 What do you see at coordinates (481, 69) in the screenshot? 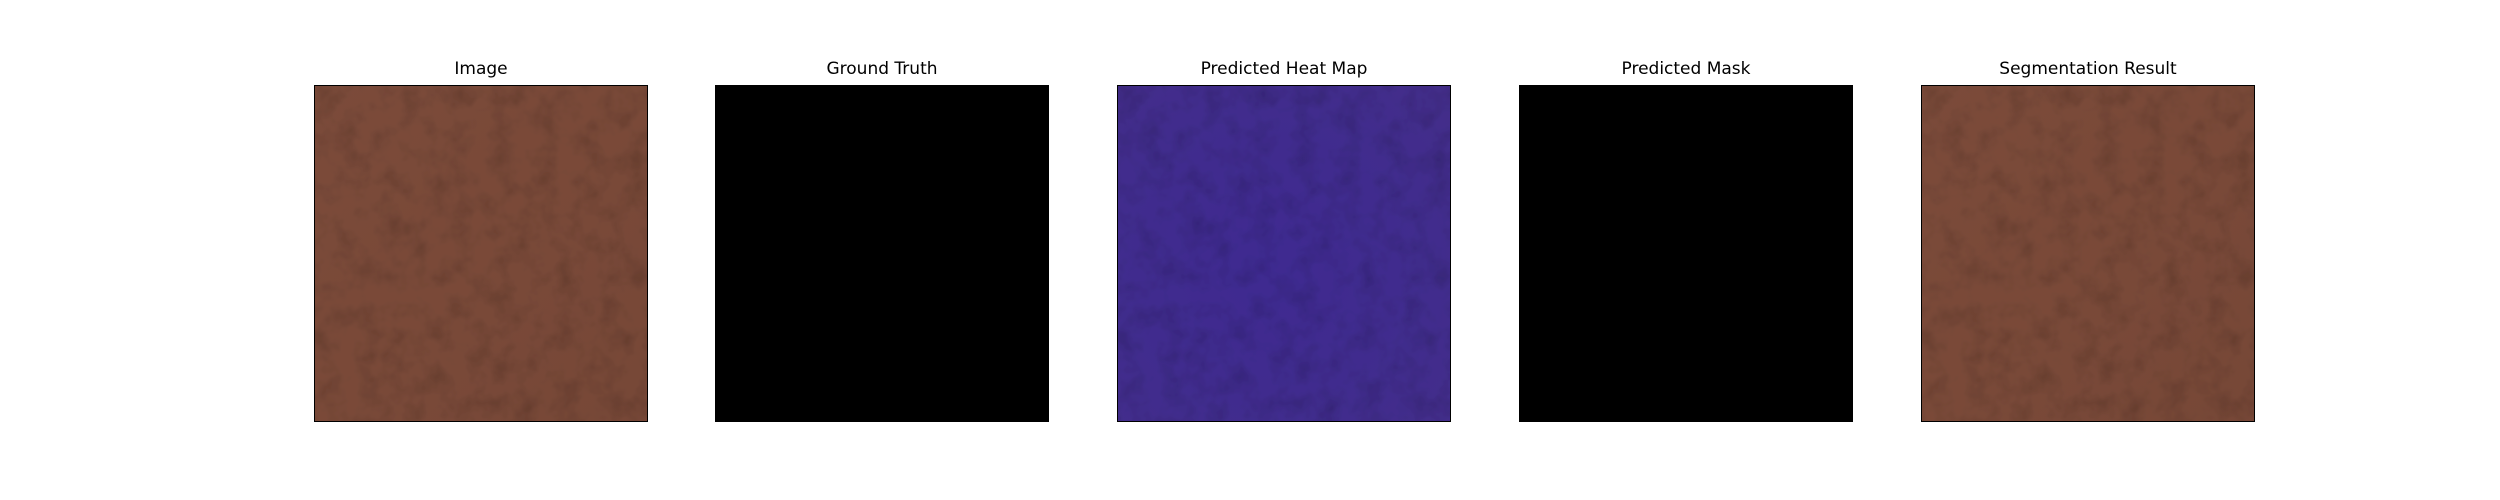
I see `panel-title-image: Image` at bounding box center [481, 69].